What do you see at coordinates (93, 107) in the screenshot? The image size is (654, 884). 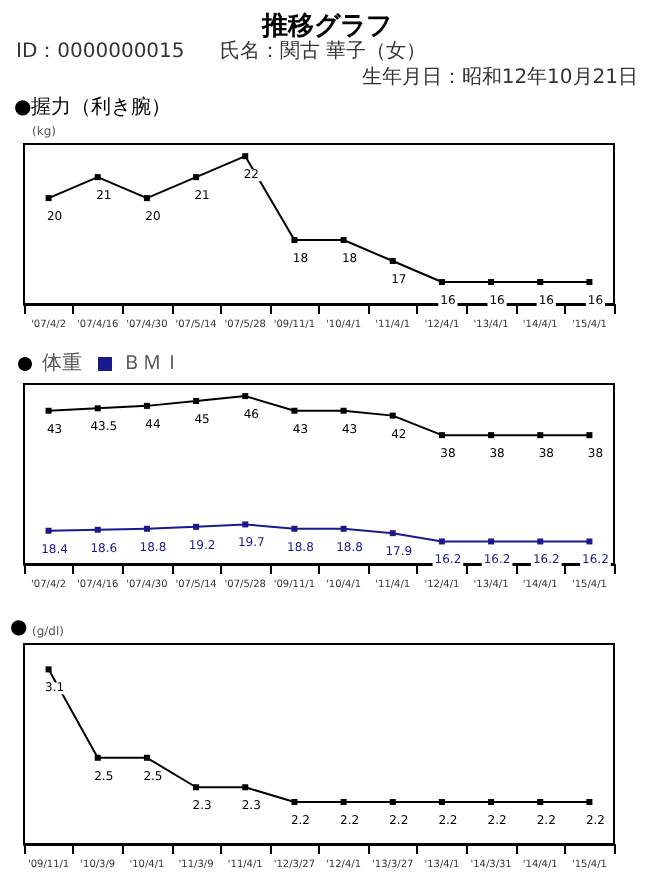 I see `chart-subtitle: ●握力（利き腕）` at bounding box center [93, 107].